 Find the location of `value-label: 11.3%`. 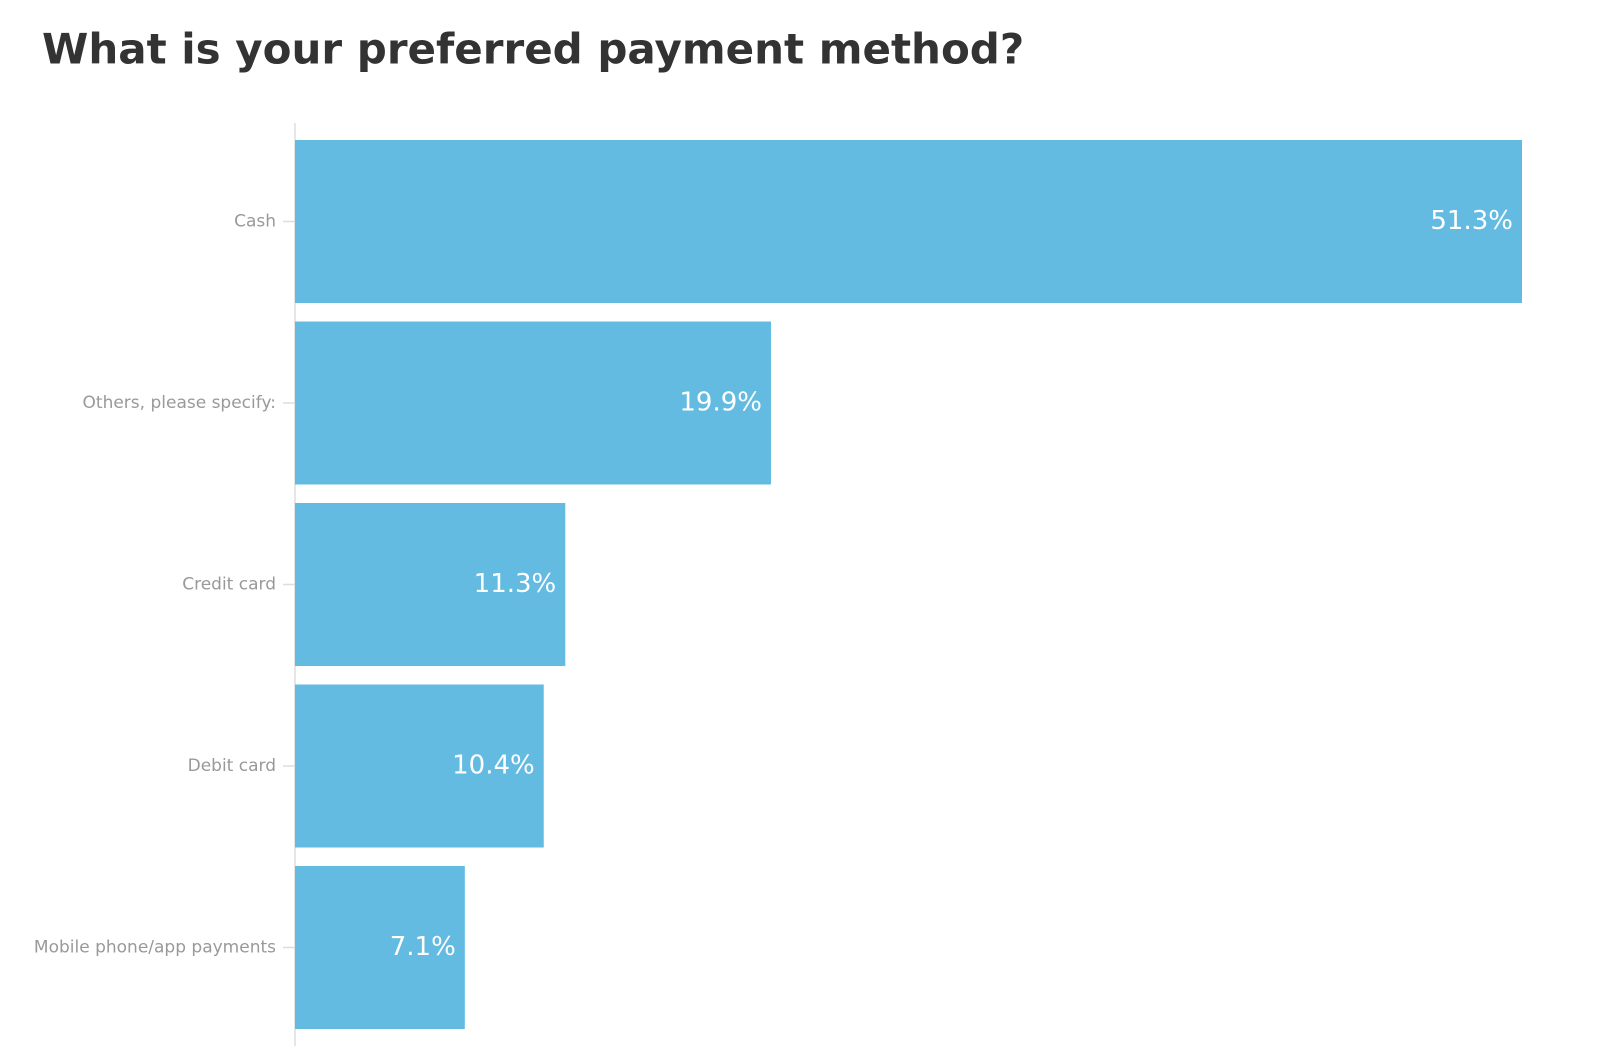

value-label: 11.3% is located at coordinates (515, 584).